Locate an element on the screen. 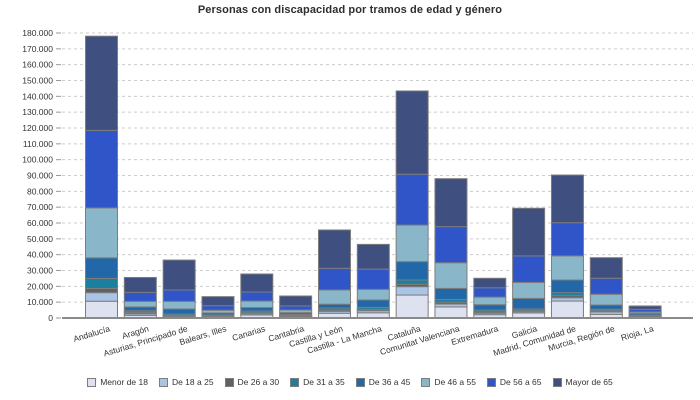 Image resolution: width=700 pixels, height=400 pixels. legend-label: De 31 a 35 is located at coordinates (324, 382).